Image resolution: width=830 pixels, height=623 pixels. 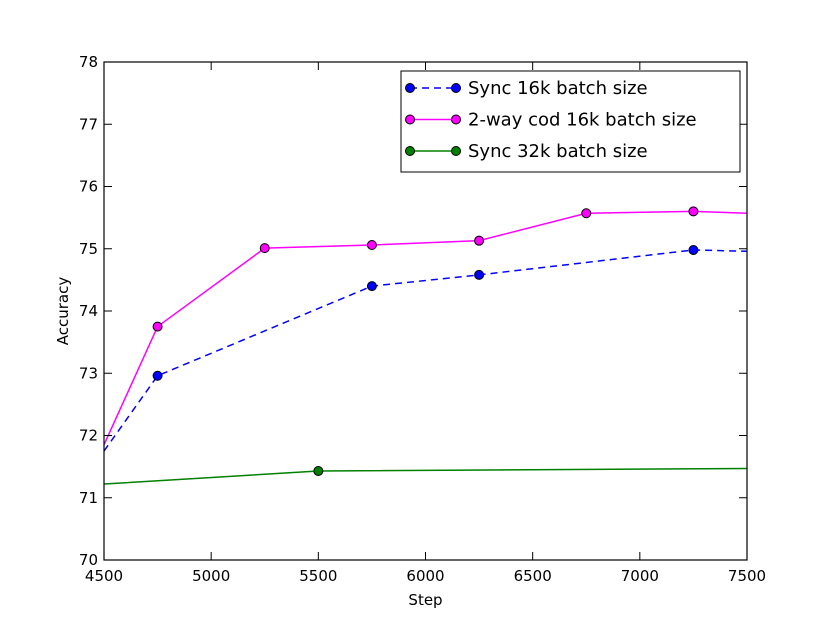 What do you see at coordinates (88, 560) in the screenshot?
I see `y-tick-label: 70` at bounding box center [88, 560].